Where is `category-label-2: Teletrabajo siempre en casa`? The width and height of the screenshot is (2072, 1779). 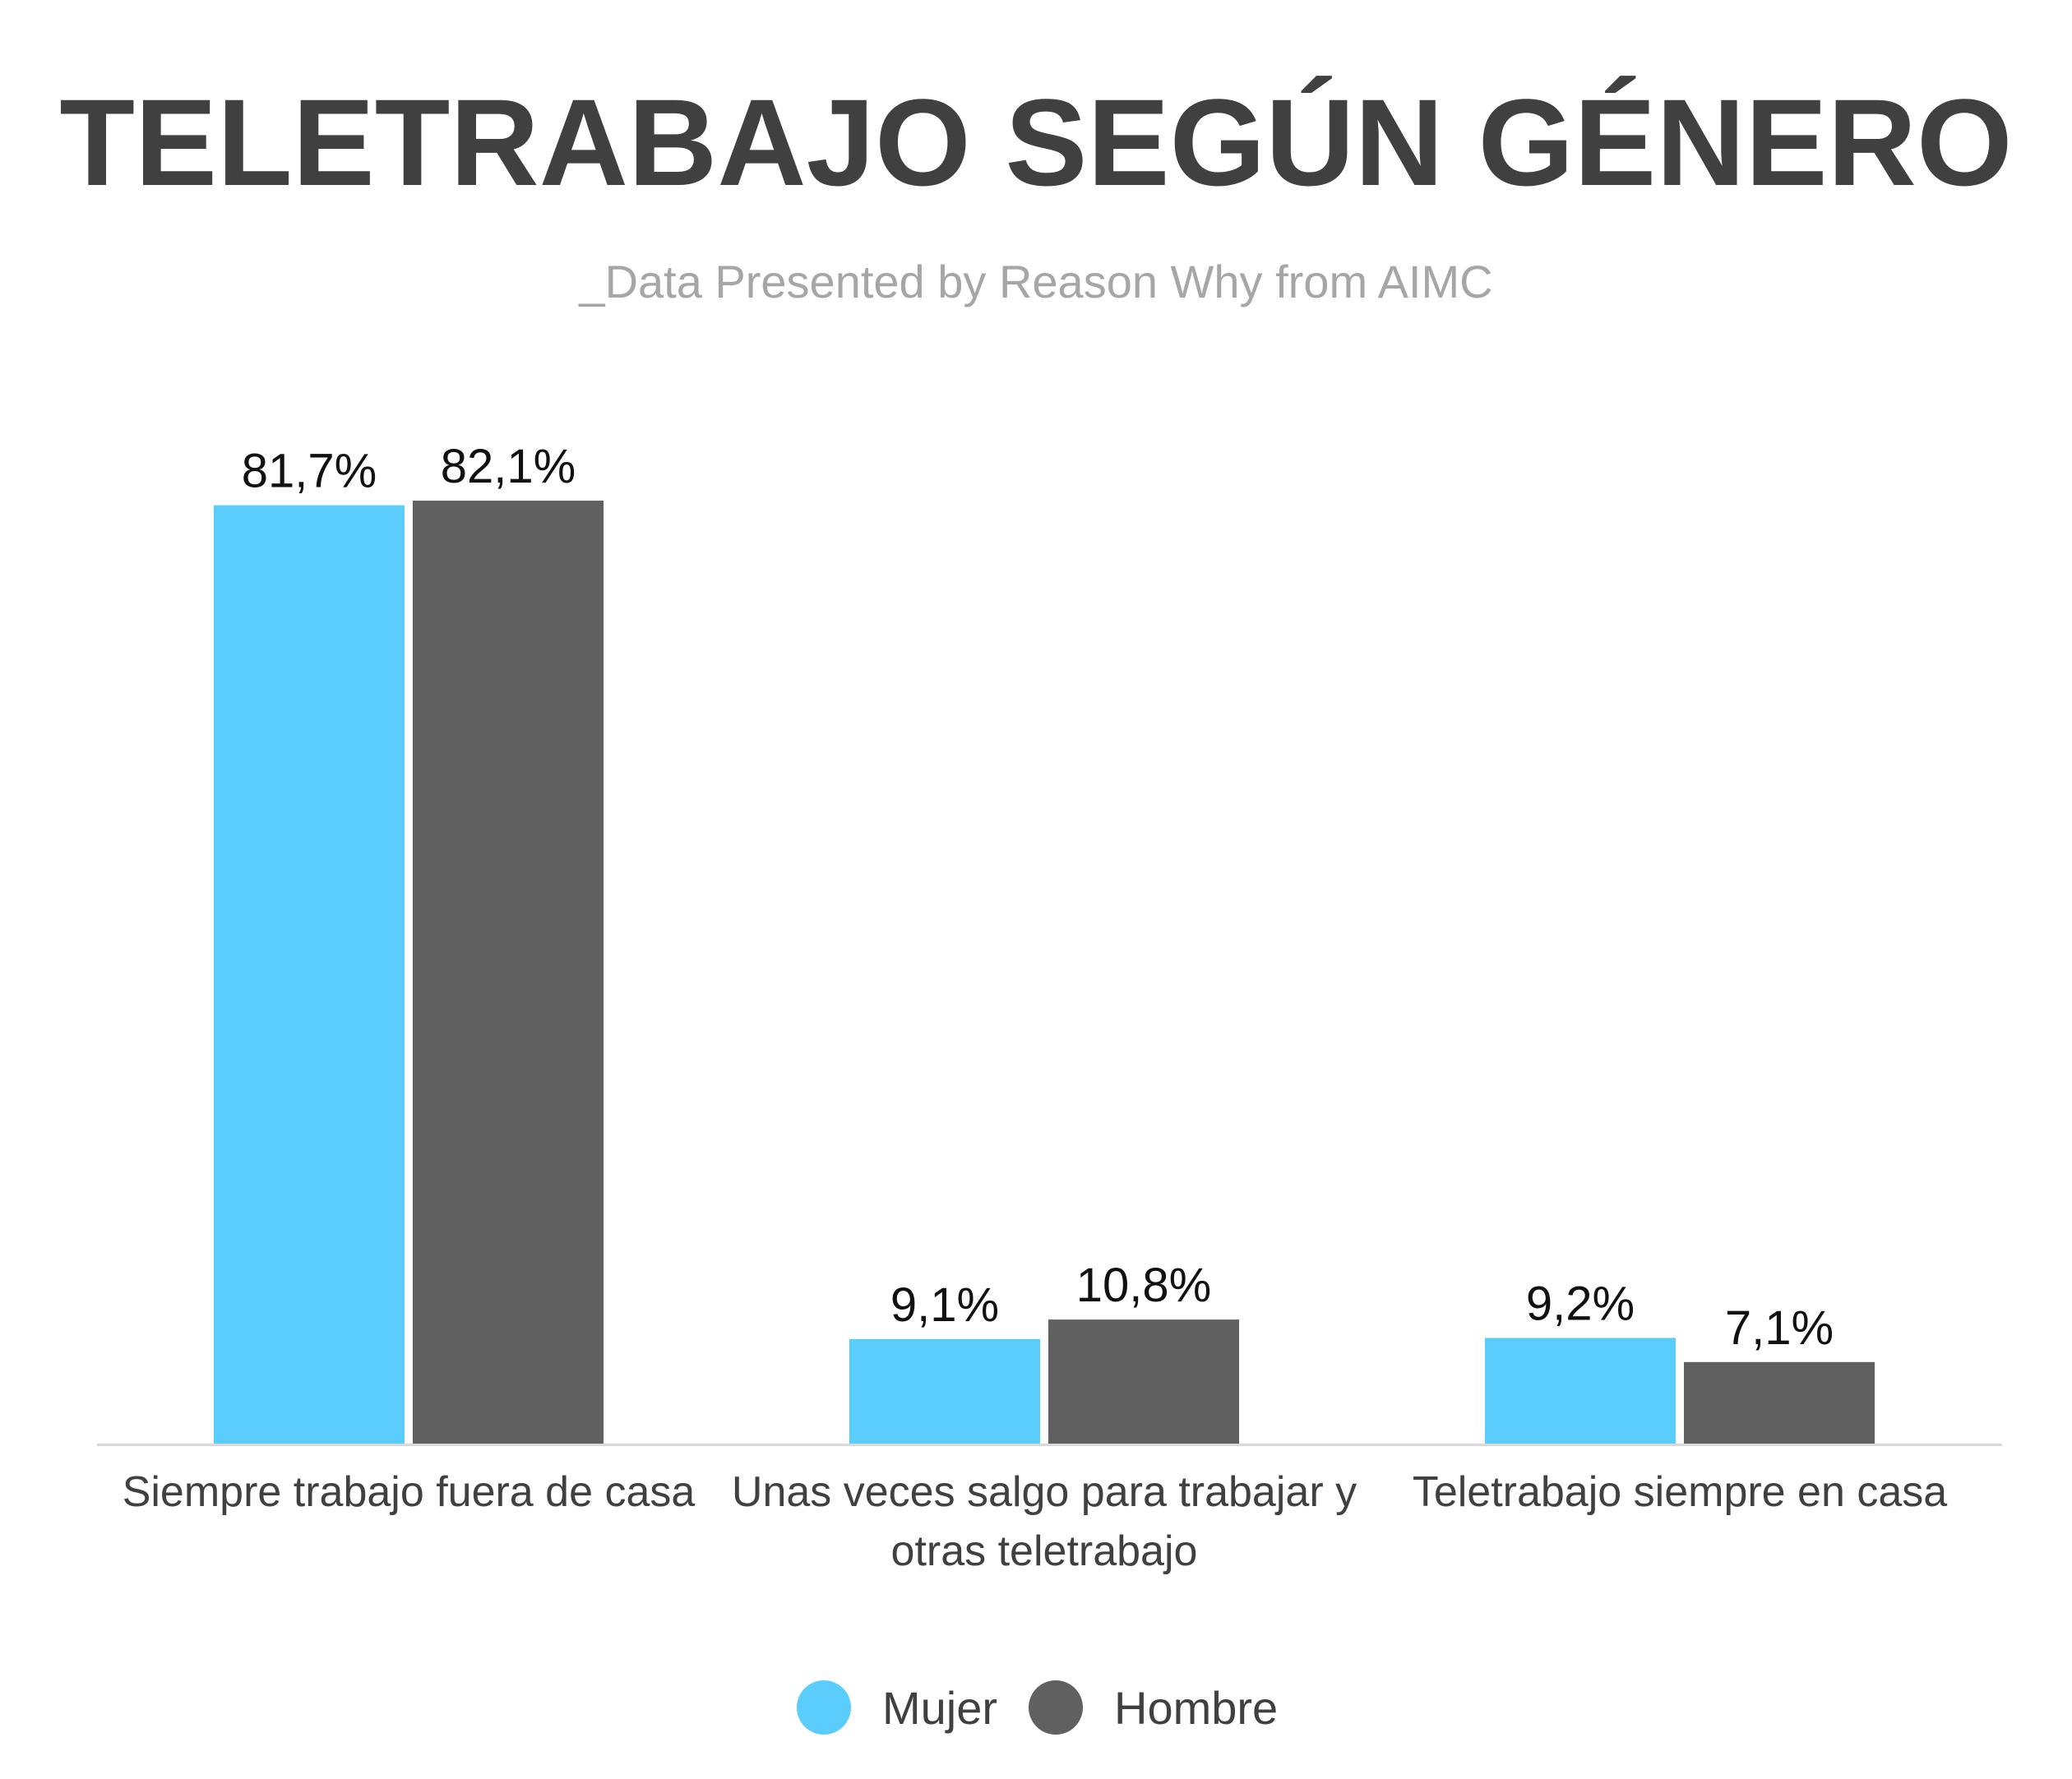 category-label-2: Teletrabajo siempre en casa is located at coordinates (1680, 1492).